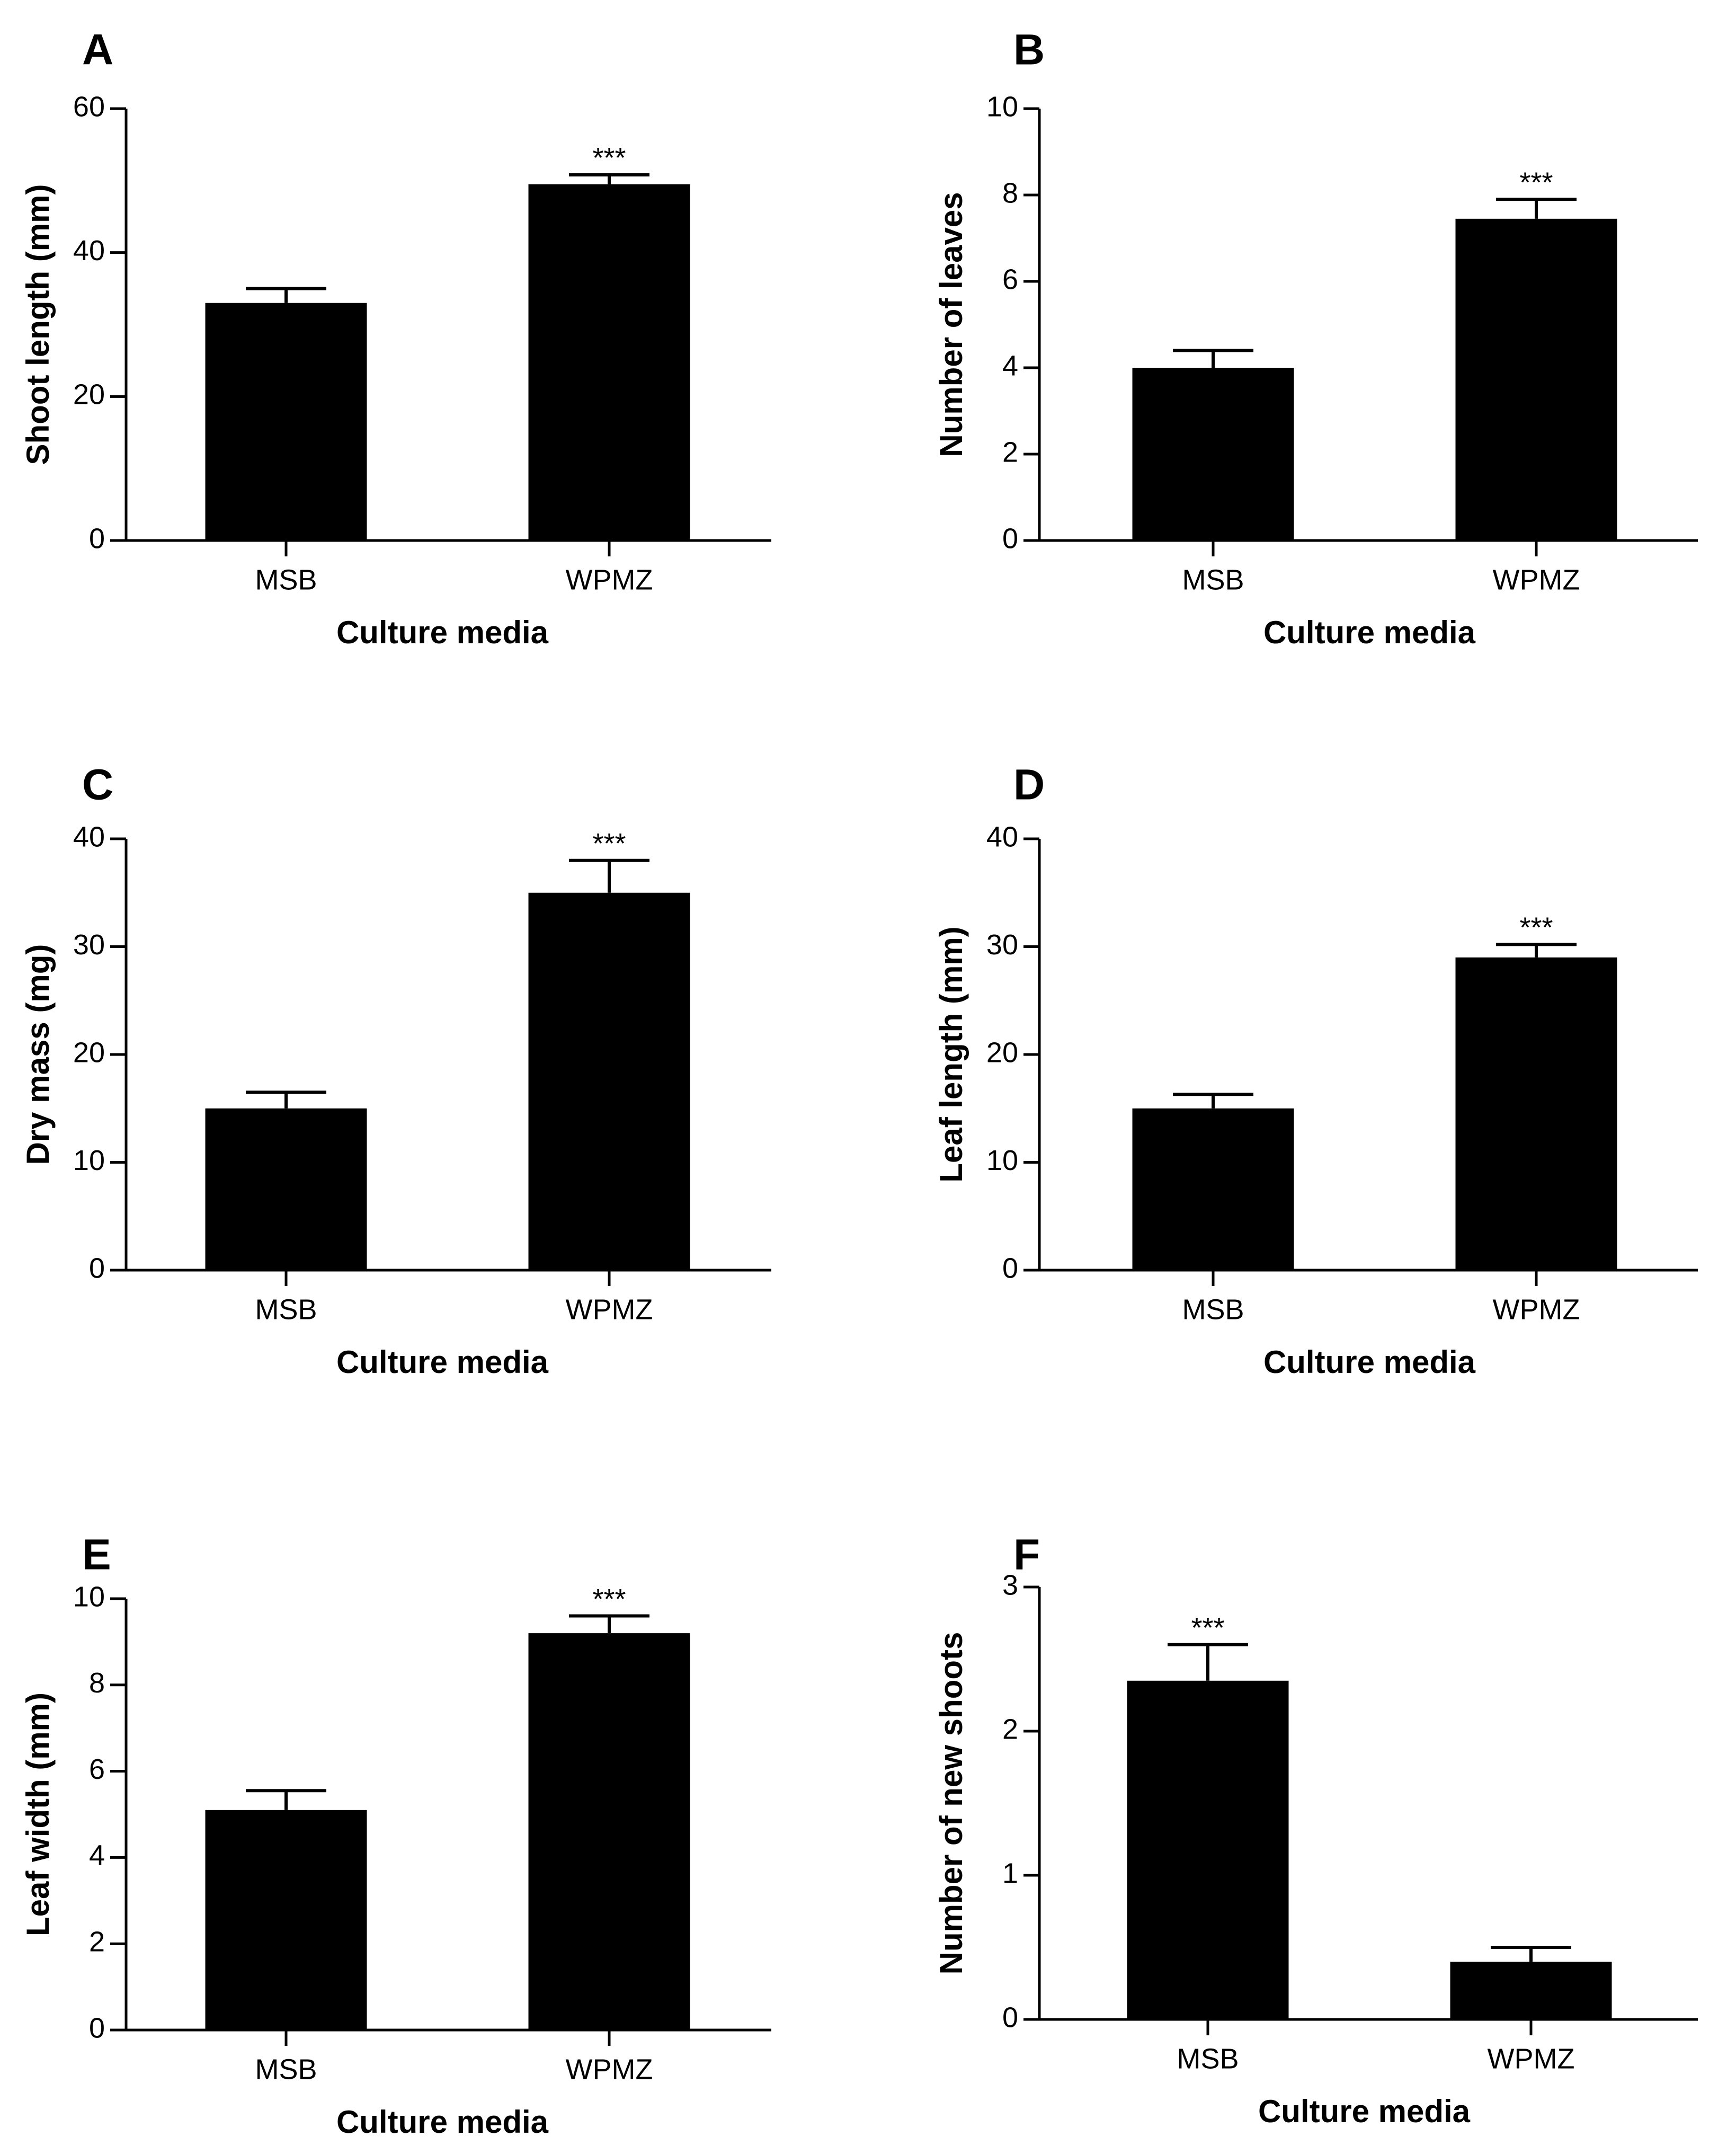 This screenshot has width=1736, height=2145. I want to click on y-tick-label: 60, so click(89, 106).